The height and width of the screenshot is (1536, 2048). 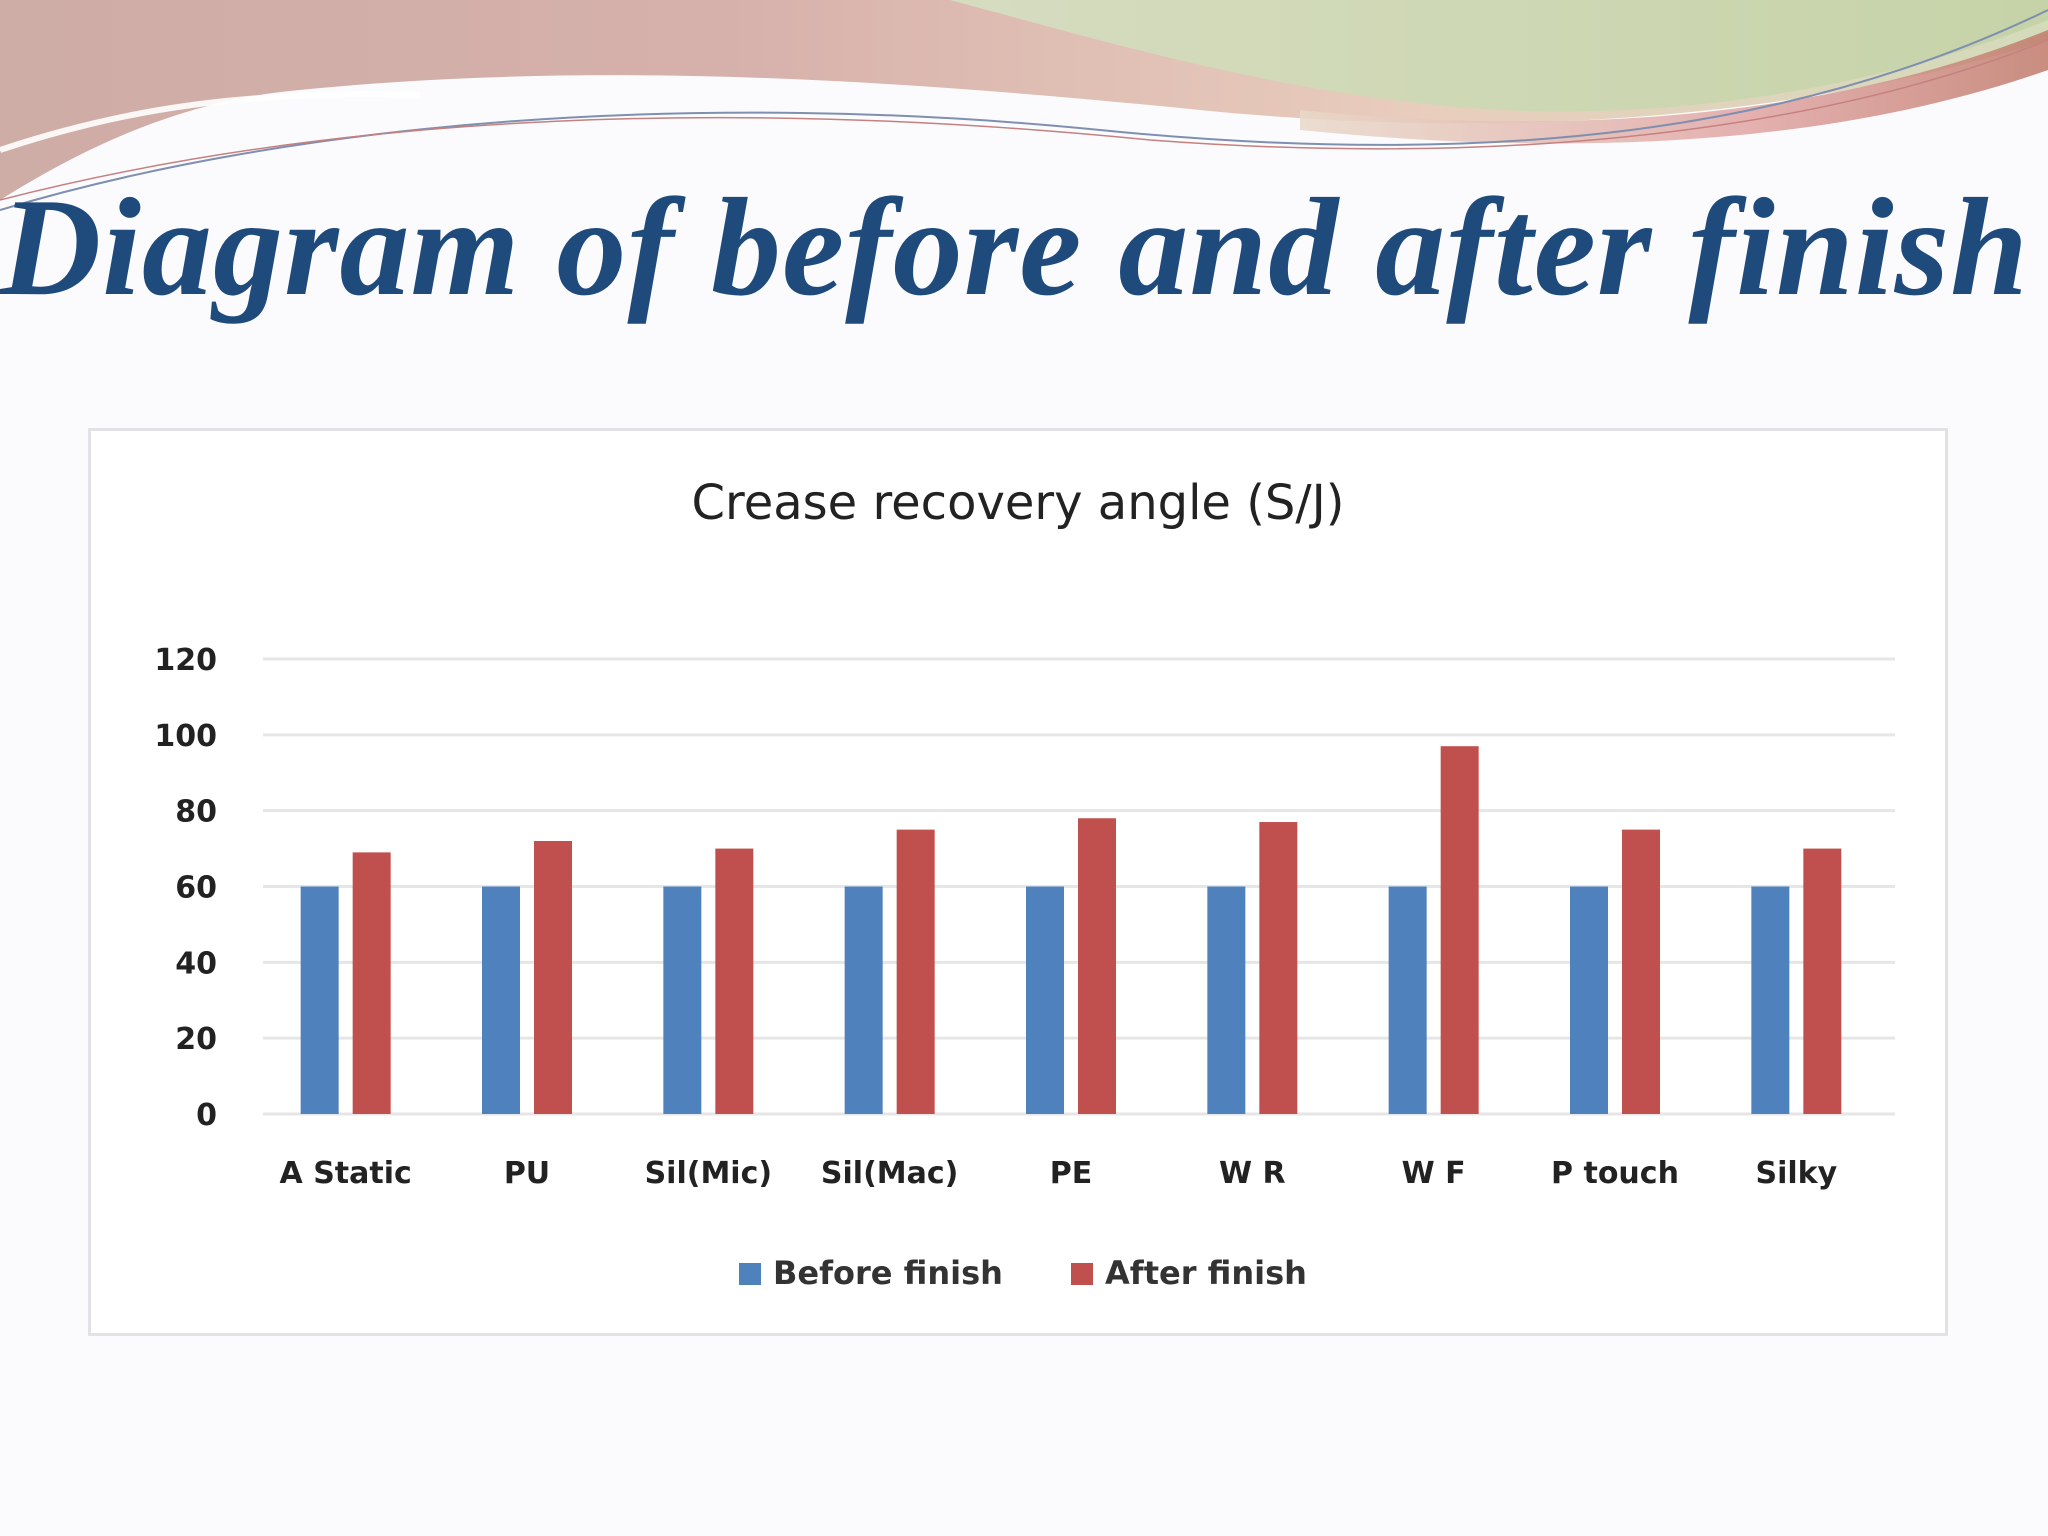 I want to click on x-category-label: P touch, so click(x=1615, y=1173).